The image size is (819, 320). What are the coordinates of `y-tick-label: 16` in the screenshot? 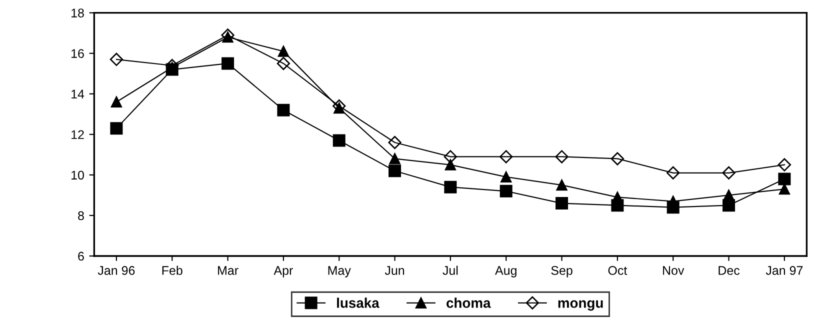 It's located at (78, 53).